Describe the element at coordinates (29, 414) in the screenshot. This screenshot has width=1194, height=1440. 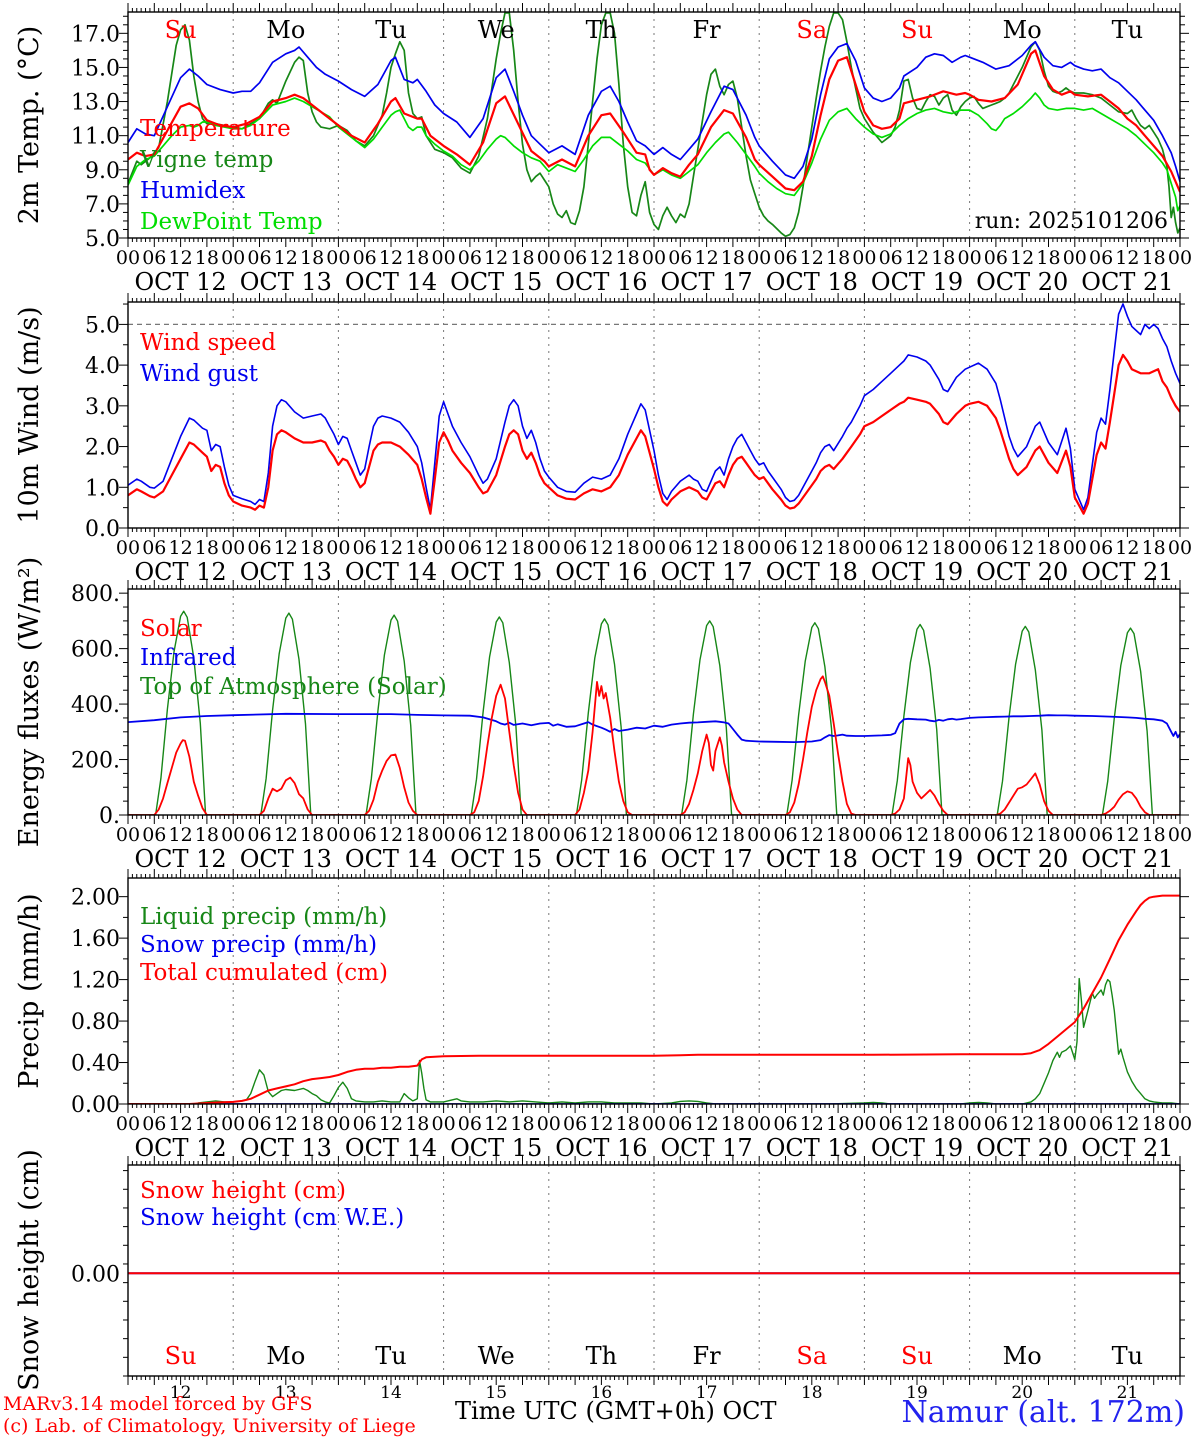
I see `y-axis-title-wind: 10m Wind (m/s)` at that location.